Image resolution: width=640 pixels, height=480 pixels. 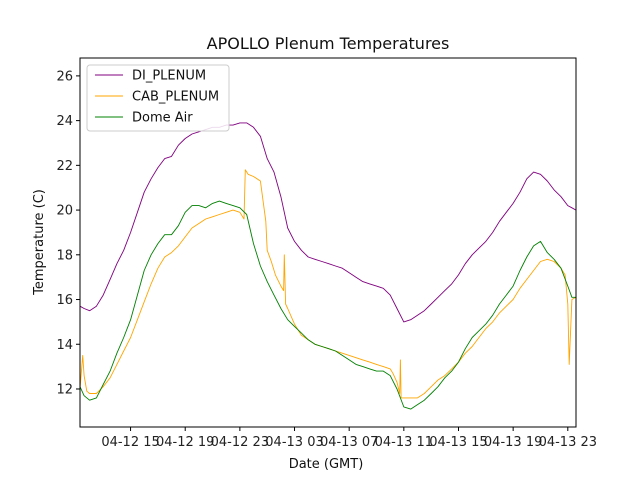 What do you see at coordinates (328, 43) in the screenshot?
I see `chart-title: APOLLO Plenum Temperatures` at bounding box center [328, 43].